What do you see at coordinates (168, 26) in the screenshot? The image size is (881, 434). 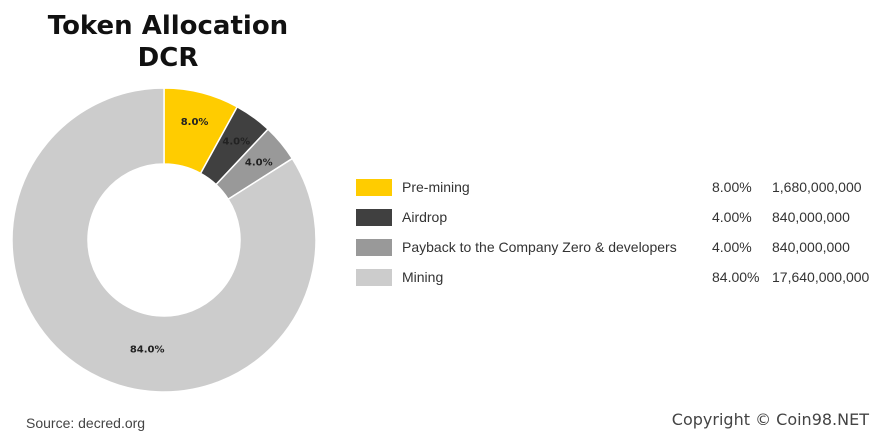 I see `title-line-1: Token Allocation` at bounding box center [168, 26].